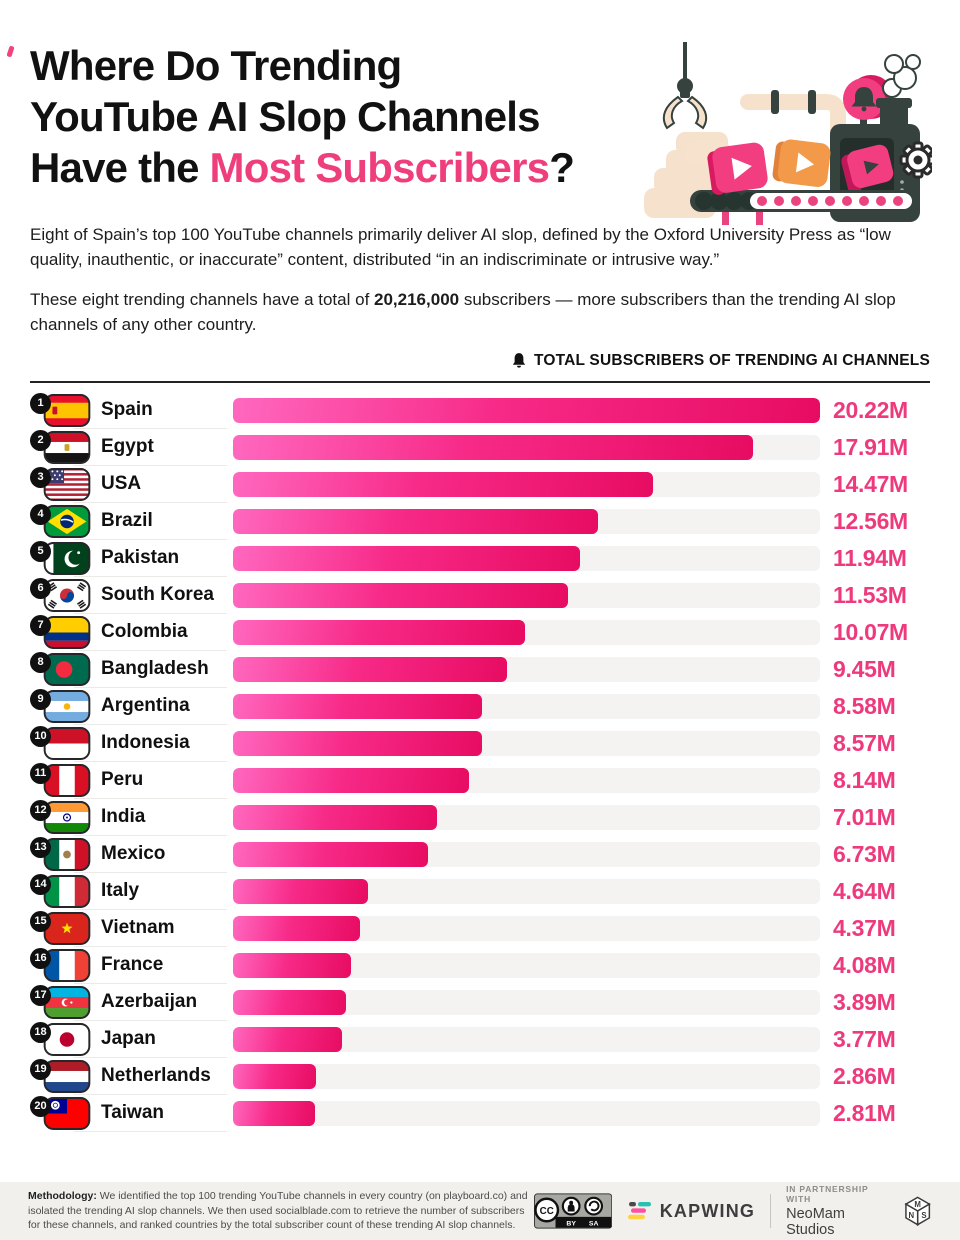 This screenshot has height=1240, width=960. I want to click on country-label: Taiwan, so click(132, 1113).